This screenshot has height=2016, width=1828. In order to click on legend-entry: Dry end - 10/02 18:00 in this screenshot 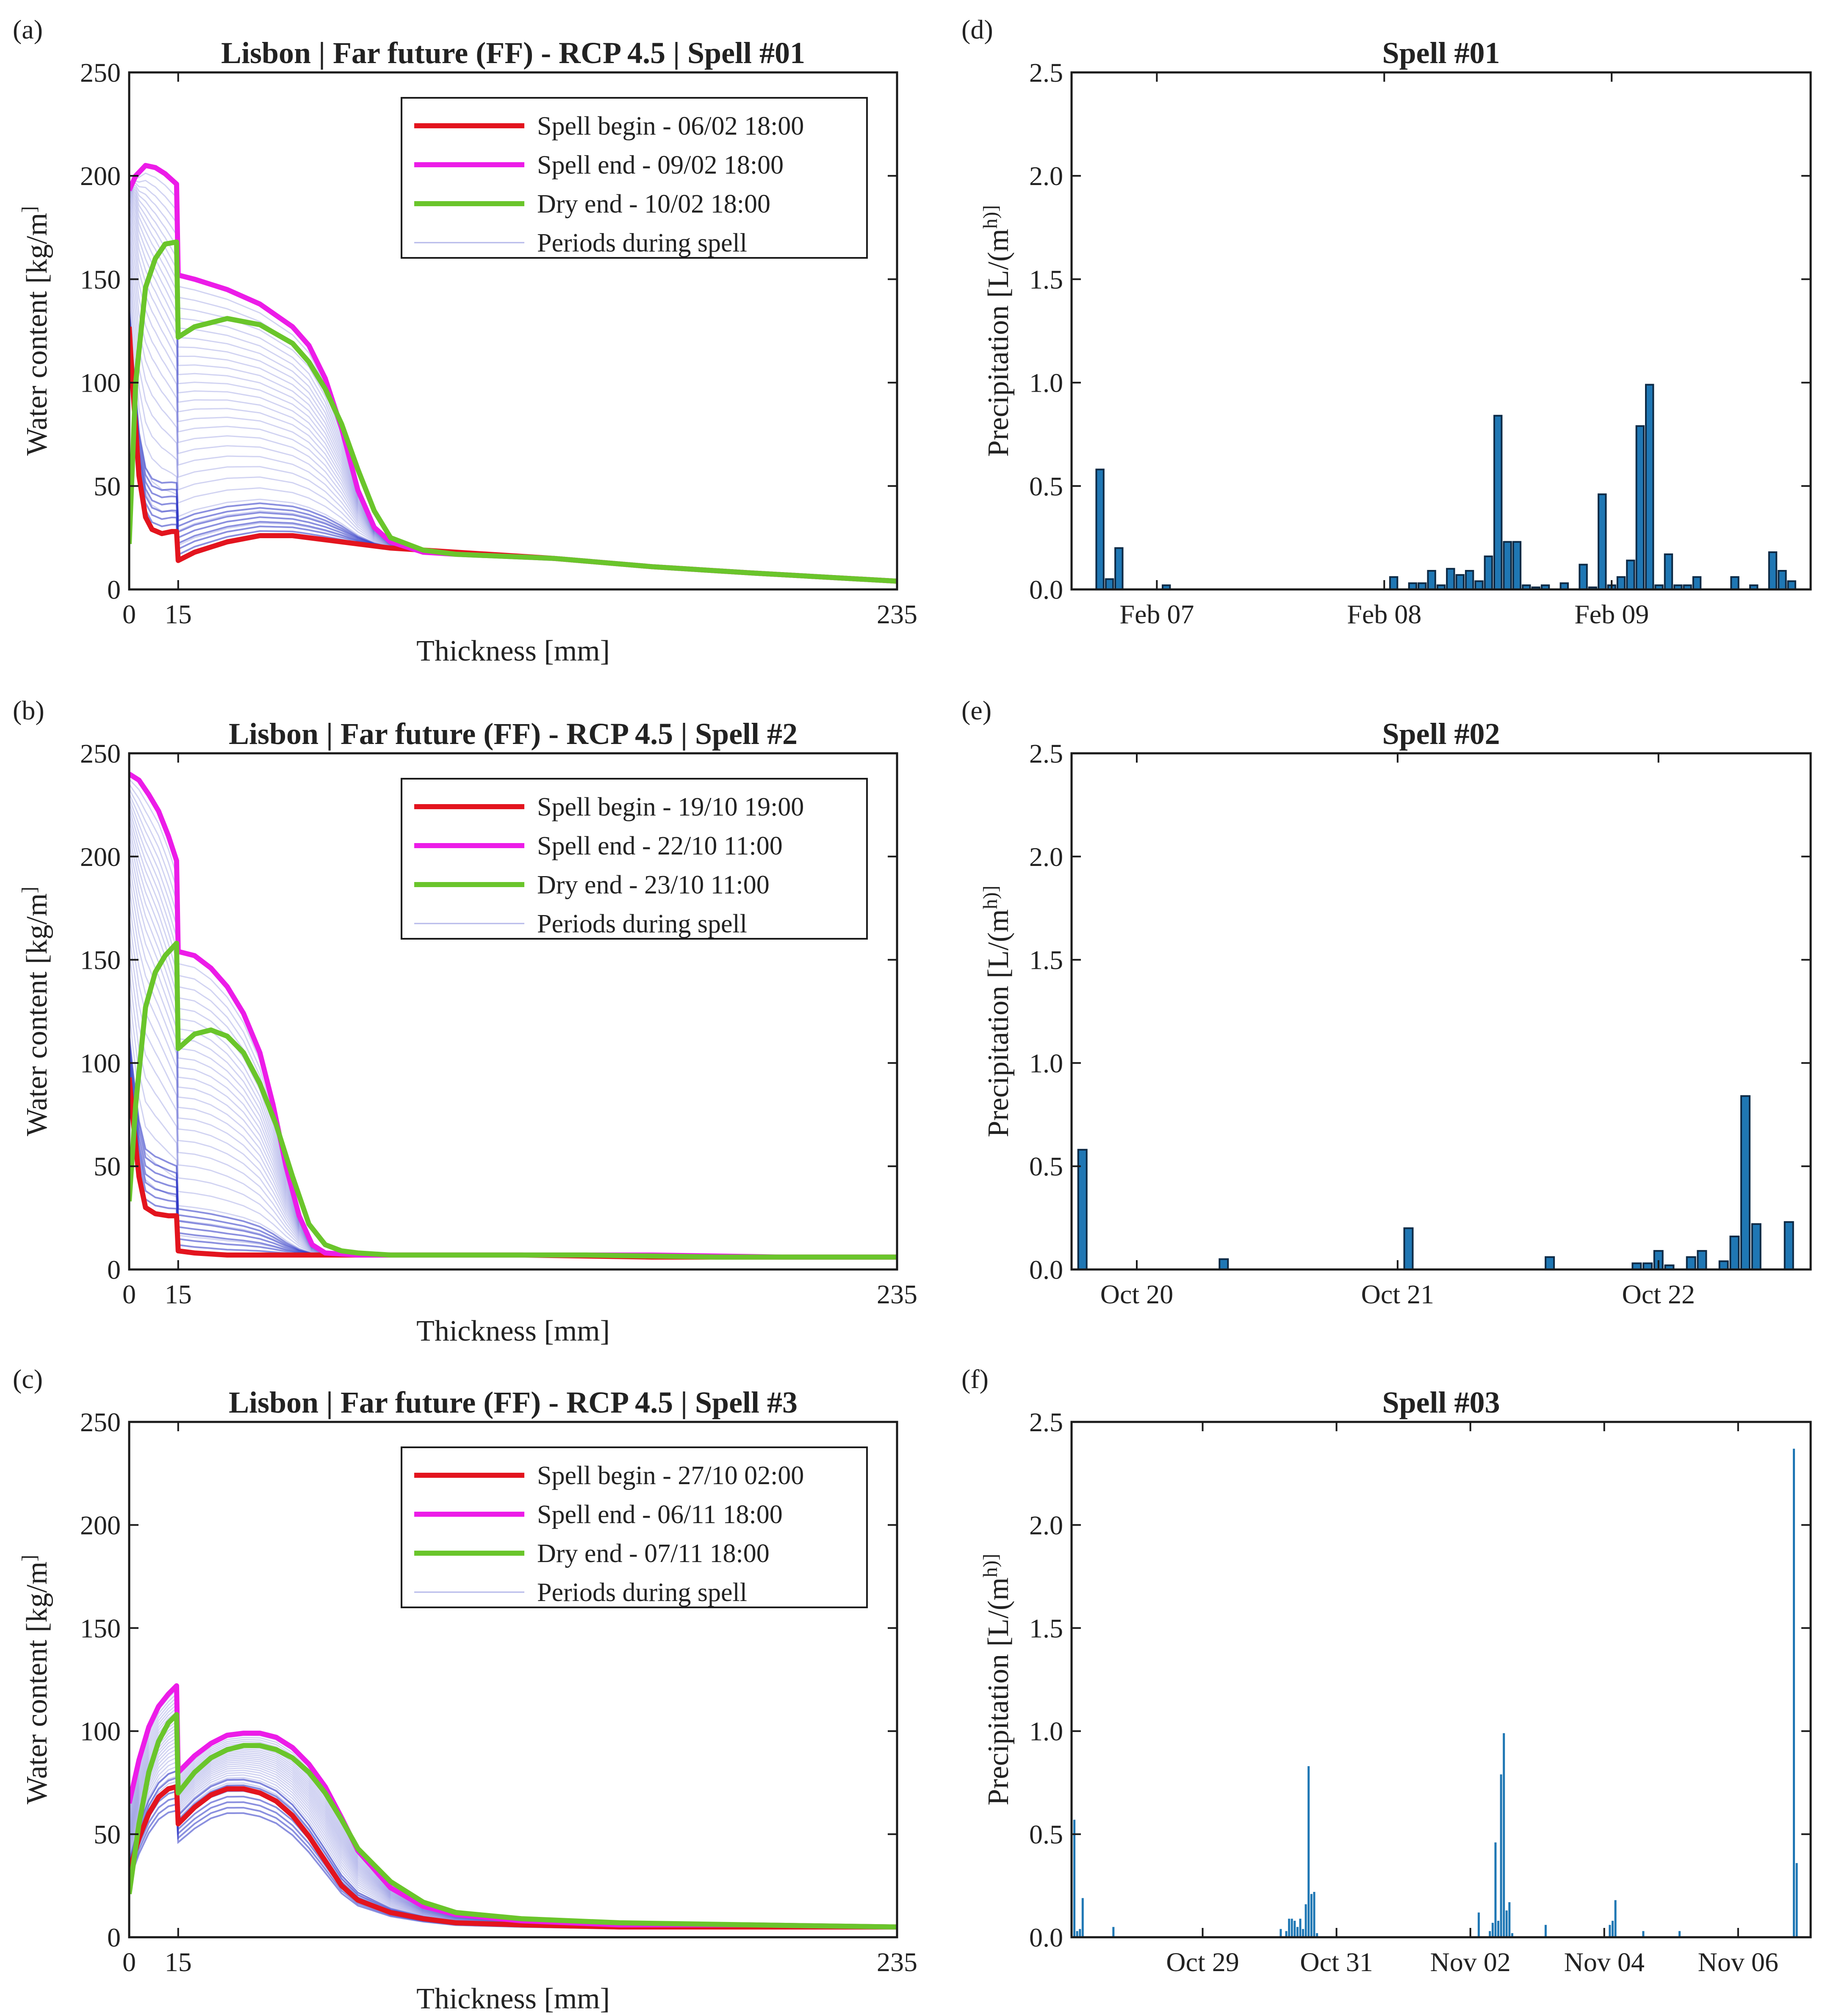, I will do `click(653, 204)`.